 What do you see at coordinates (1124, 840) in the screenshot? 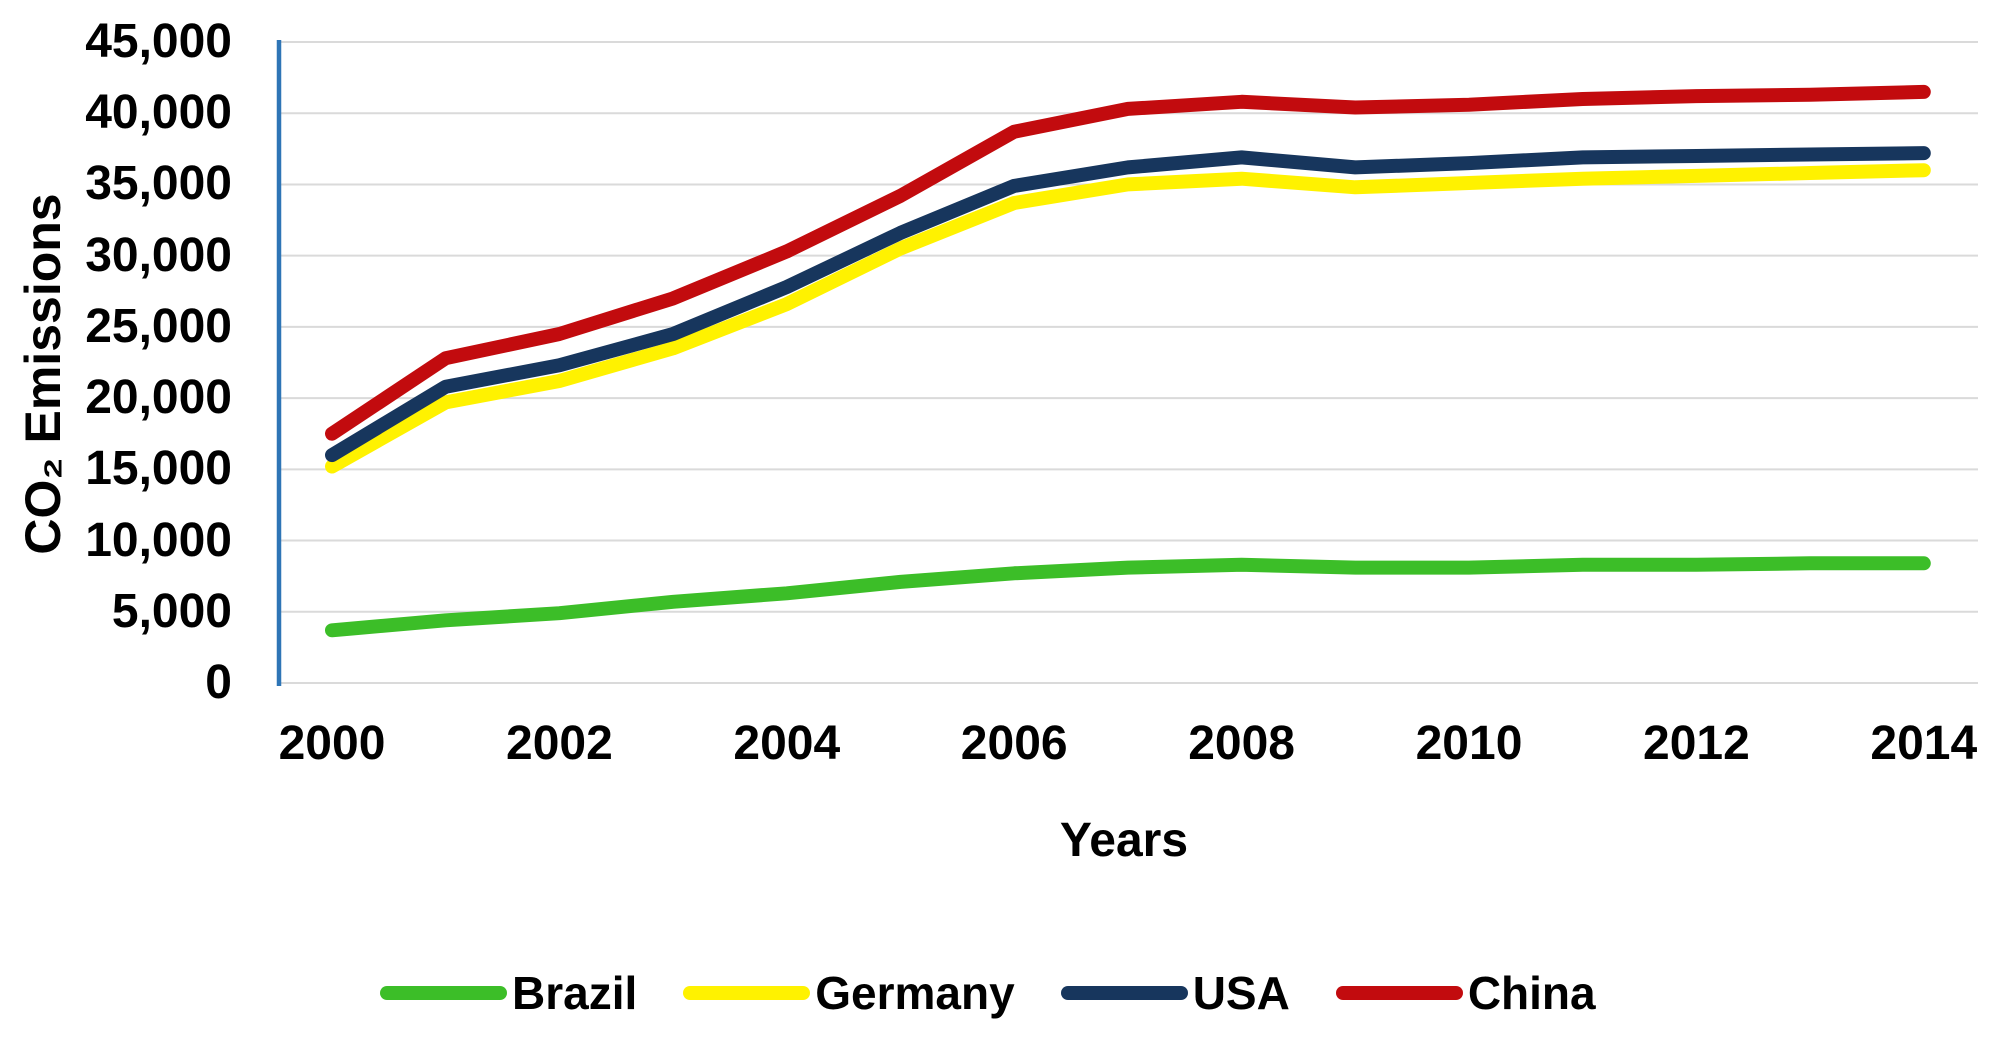
I see `x-axis-title: Years` at bounding box center [1124, 840].